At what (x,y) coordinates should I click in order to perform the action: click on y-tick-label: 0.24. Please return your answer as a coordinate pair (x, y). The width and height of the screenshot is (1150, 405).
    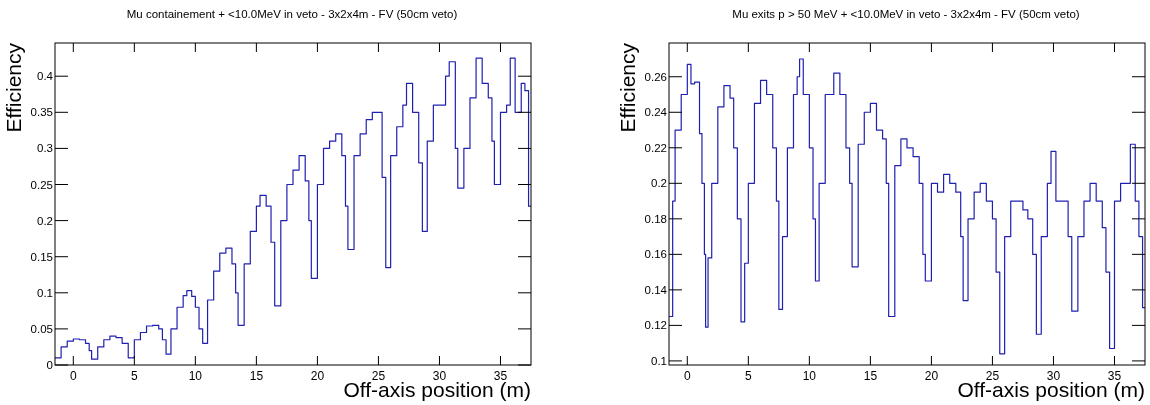
    Looking at the image, I should click on (656, 112).